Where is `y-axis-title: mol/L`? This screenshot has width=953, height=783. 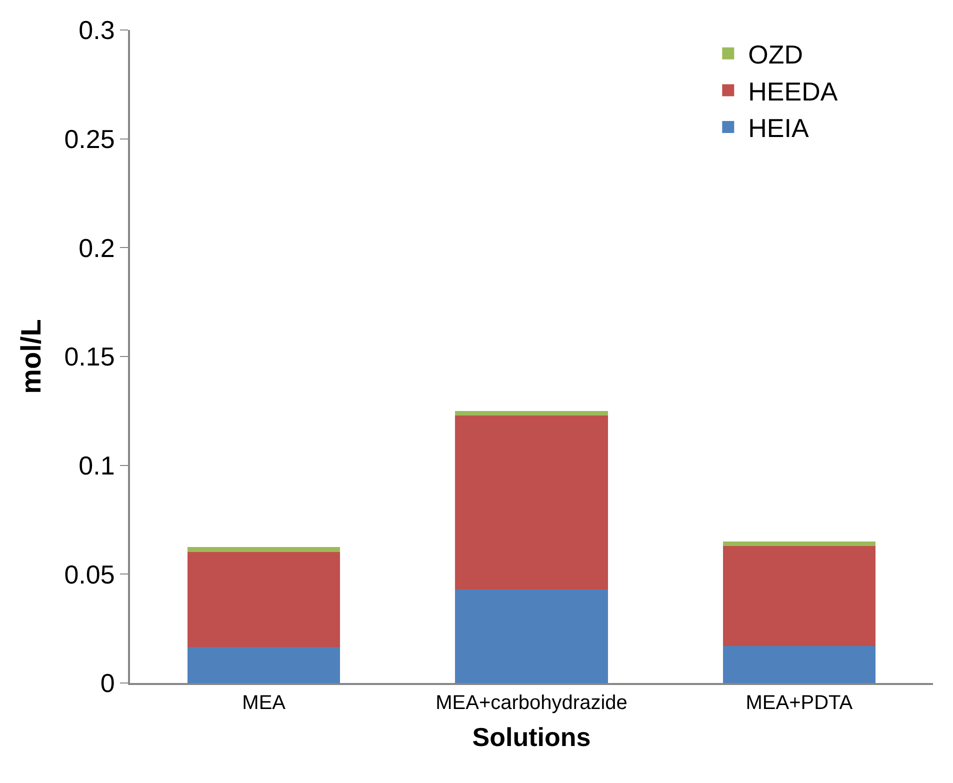
y-axis-title: mol/L is located at coordinates (30, 356).